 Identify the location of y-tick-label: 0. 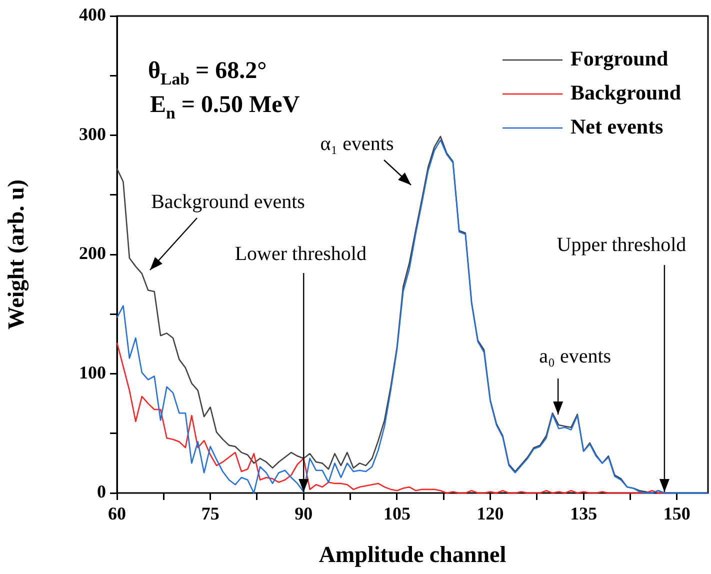
(101, 492).